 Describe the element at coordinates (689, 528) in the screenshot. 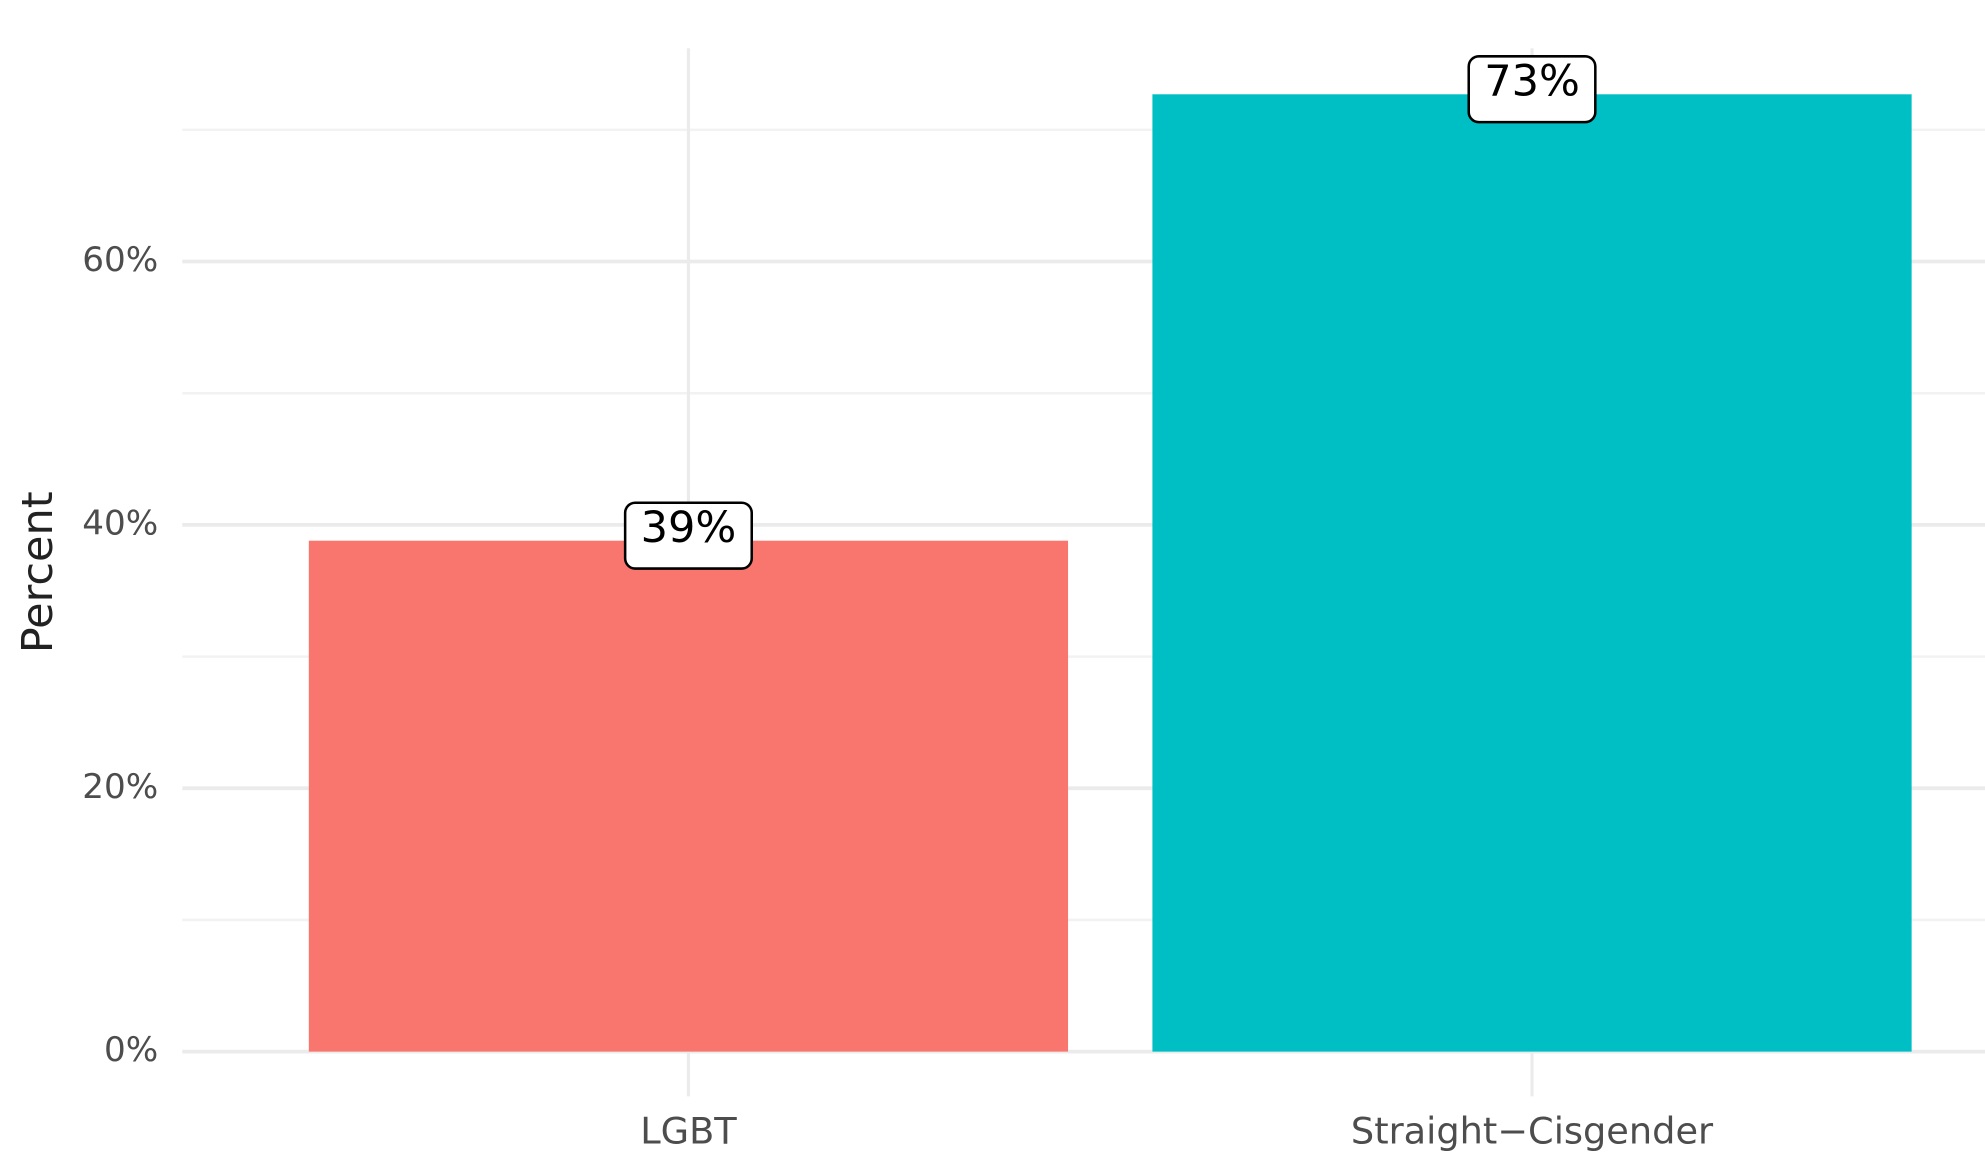

I see `value-label: 39%` at that location.